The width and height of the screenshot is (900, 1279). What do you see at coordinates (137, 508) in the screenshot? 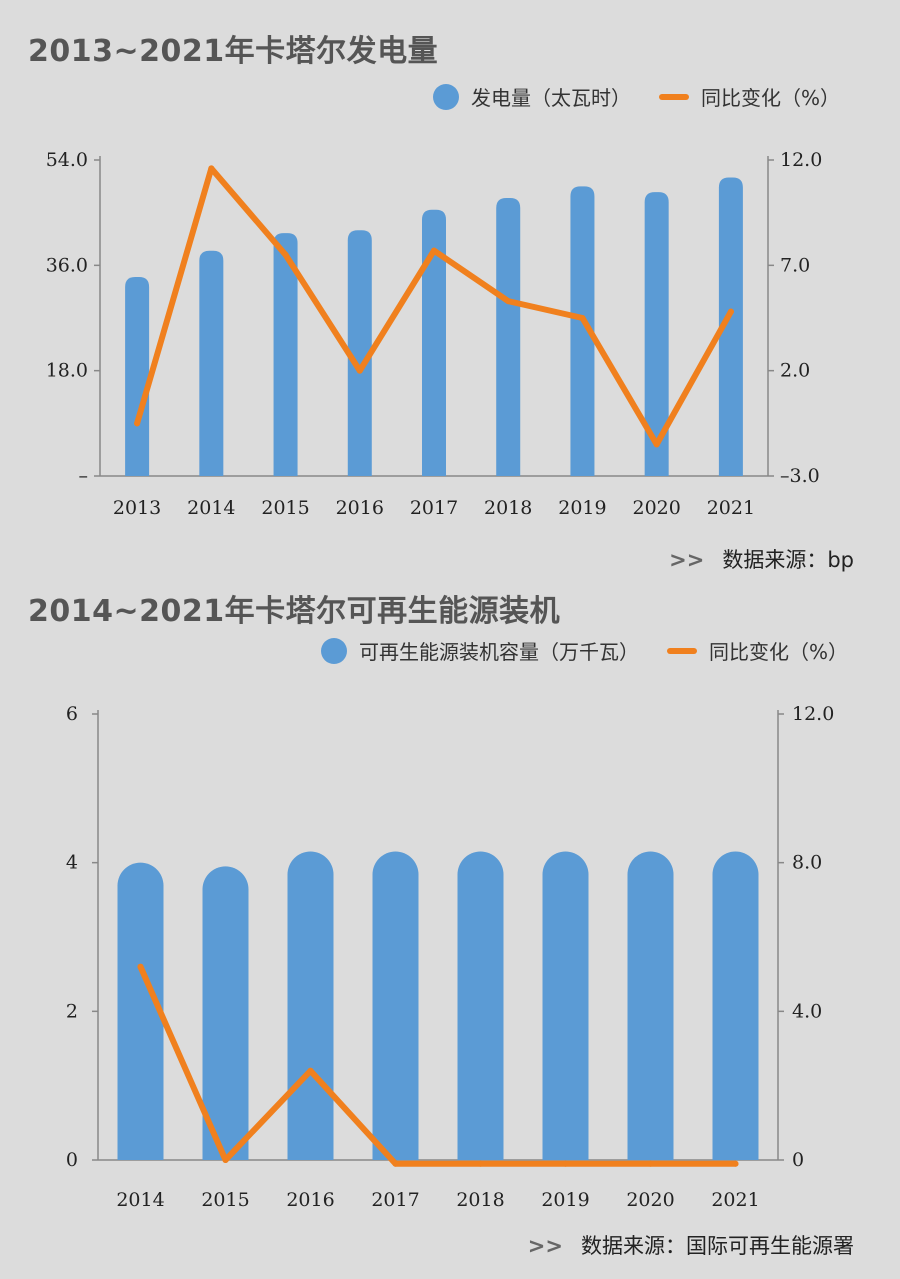
I see `x-tick-label: 2013` at bounding box center [137, 508].